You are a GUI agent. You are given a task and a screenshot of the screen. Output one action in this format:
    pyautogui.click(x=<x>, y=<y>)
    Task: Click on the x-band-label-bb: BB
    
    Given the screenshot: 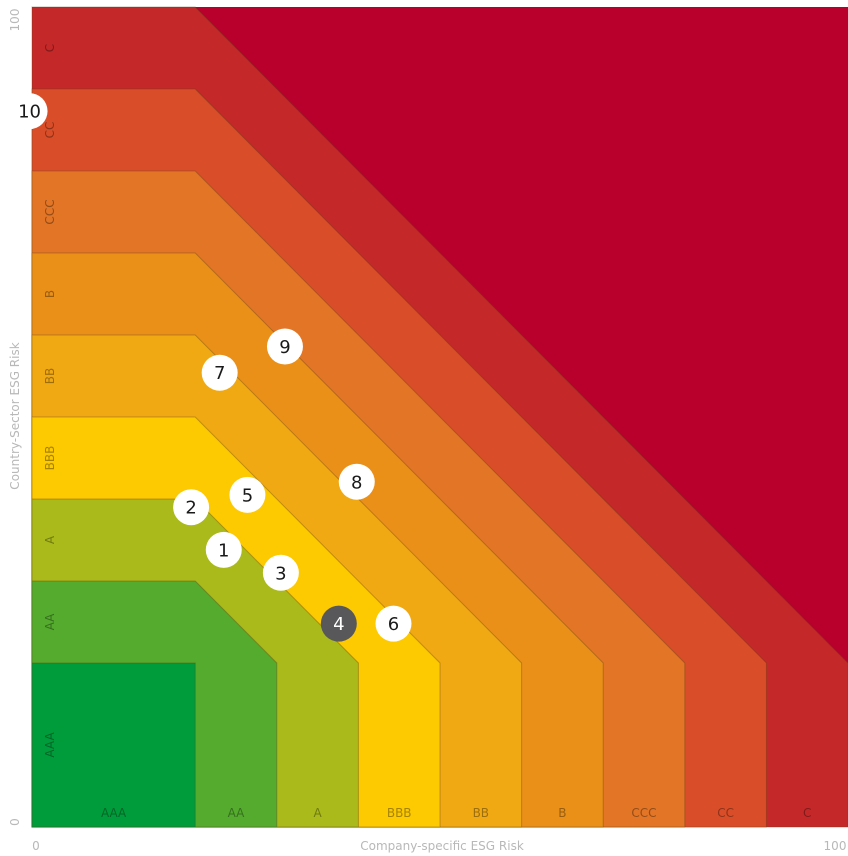 What is the action you would take?
    pyautogui.click(x=481, y=813)
    